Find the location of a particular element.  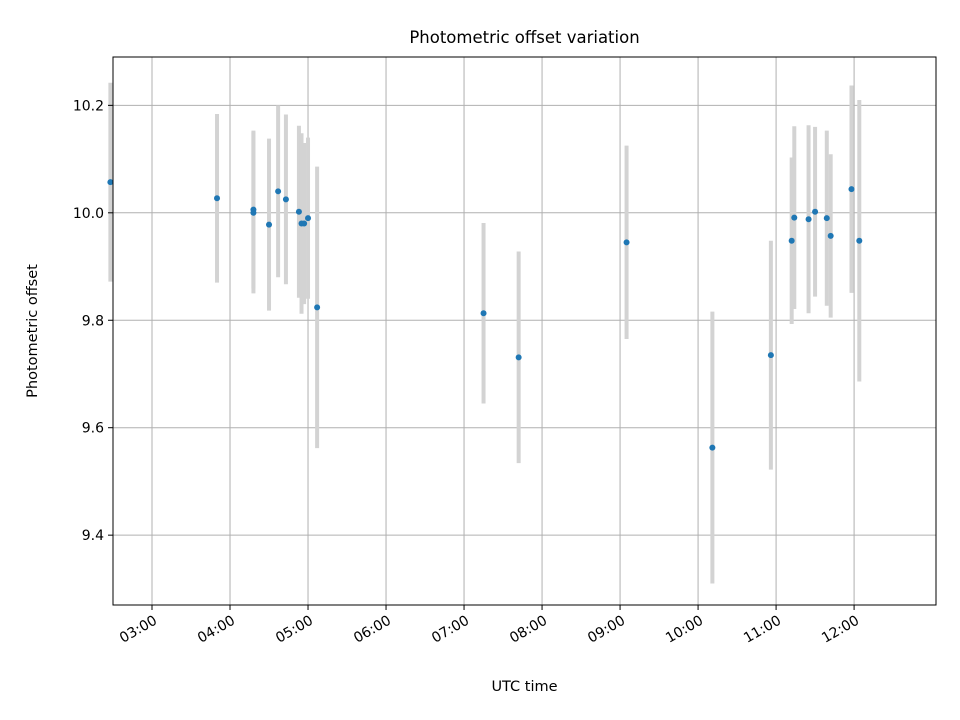

y-tick-label: 9.4 is located at coordinates (93, 536).